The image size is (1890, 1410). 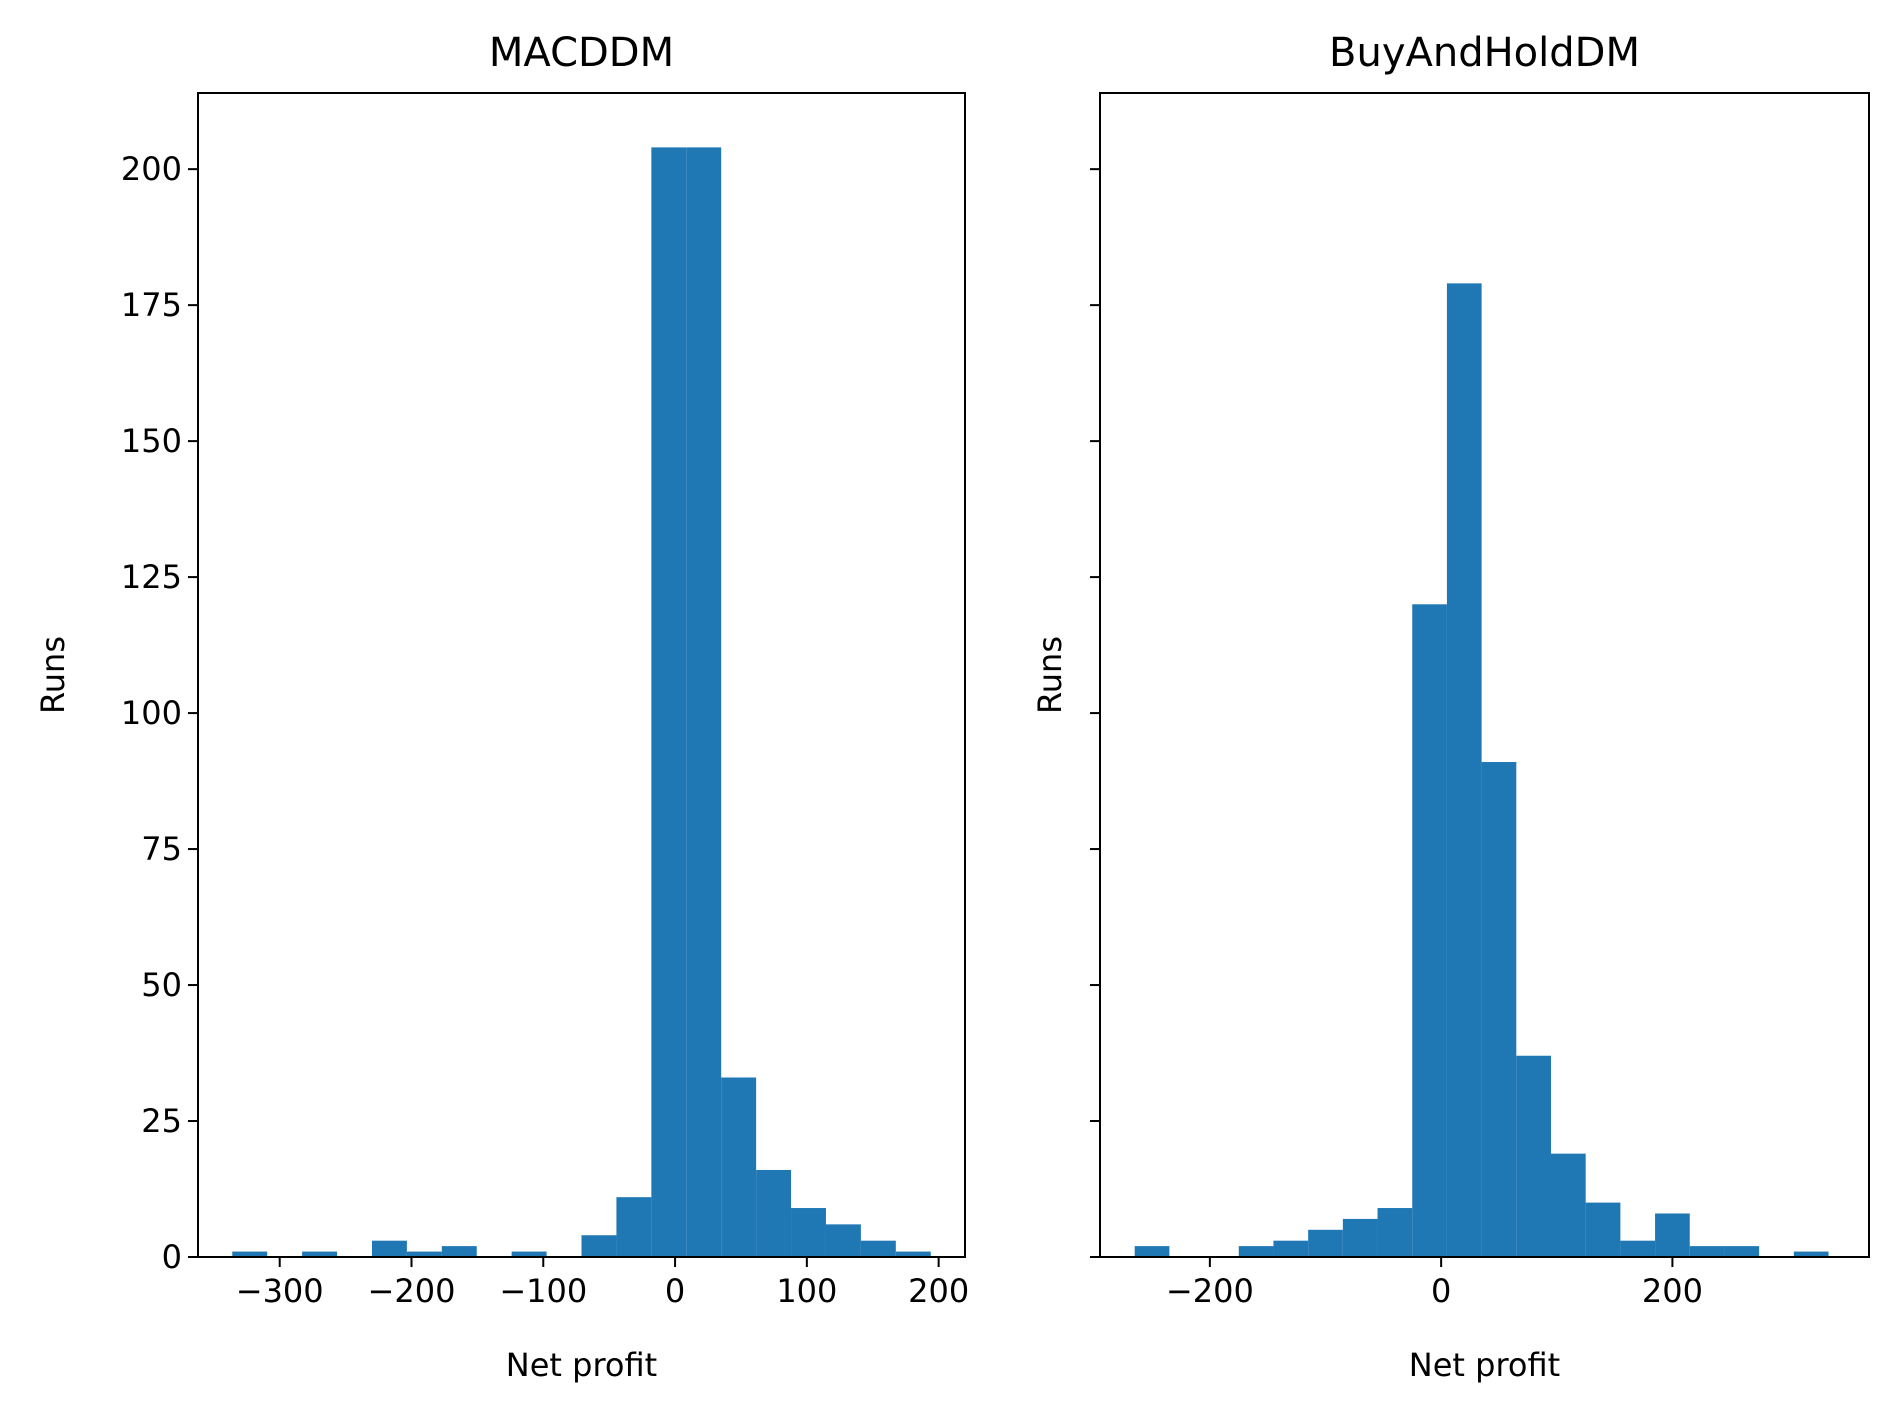 I want to click on x-tick-label: −100, so click(x=543, y=1291).